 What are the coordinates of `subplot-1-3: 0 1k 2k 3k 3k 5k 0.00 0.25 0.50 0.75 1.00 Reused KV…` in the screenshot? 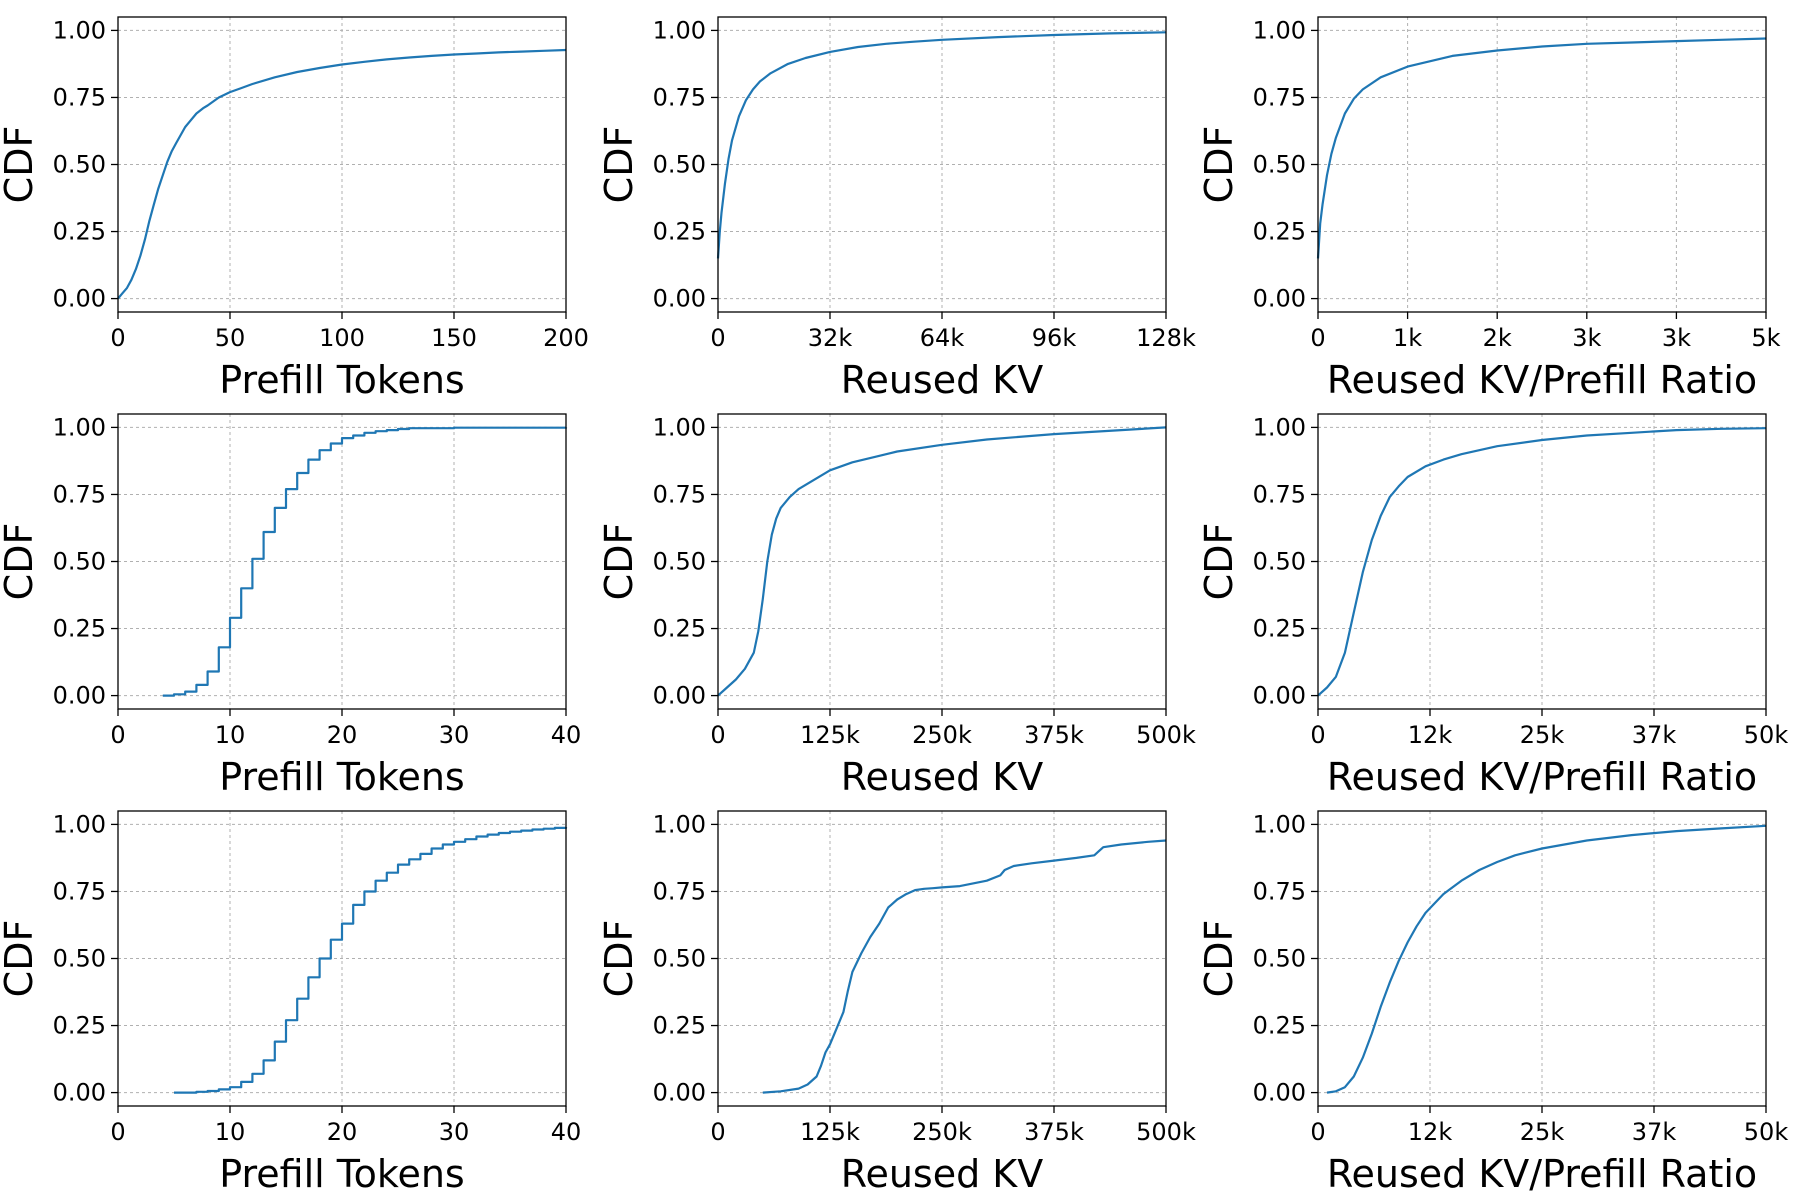 It's located at (1489, 209).